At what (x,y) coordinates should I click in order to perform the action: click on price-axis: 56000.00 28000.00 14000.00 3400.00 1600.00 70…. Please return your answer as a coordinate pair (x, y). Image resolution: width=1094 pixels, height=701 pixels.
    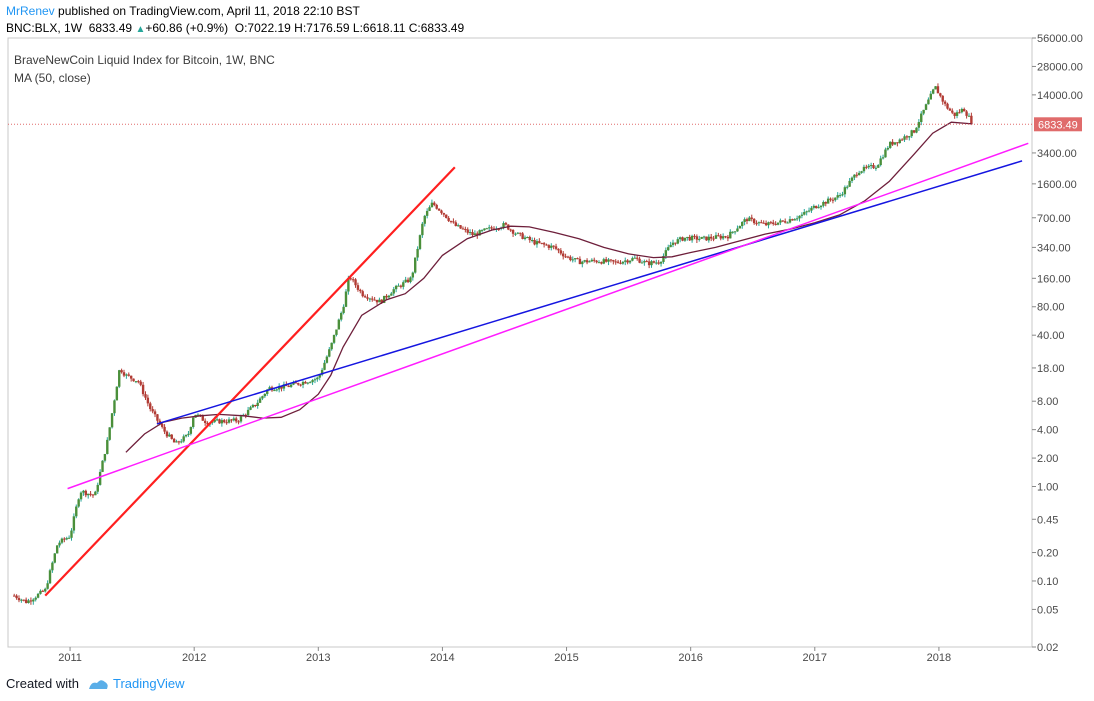
    Looking at the image, I should click on (1057, 343).